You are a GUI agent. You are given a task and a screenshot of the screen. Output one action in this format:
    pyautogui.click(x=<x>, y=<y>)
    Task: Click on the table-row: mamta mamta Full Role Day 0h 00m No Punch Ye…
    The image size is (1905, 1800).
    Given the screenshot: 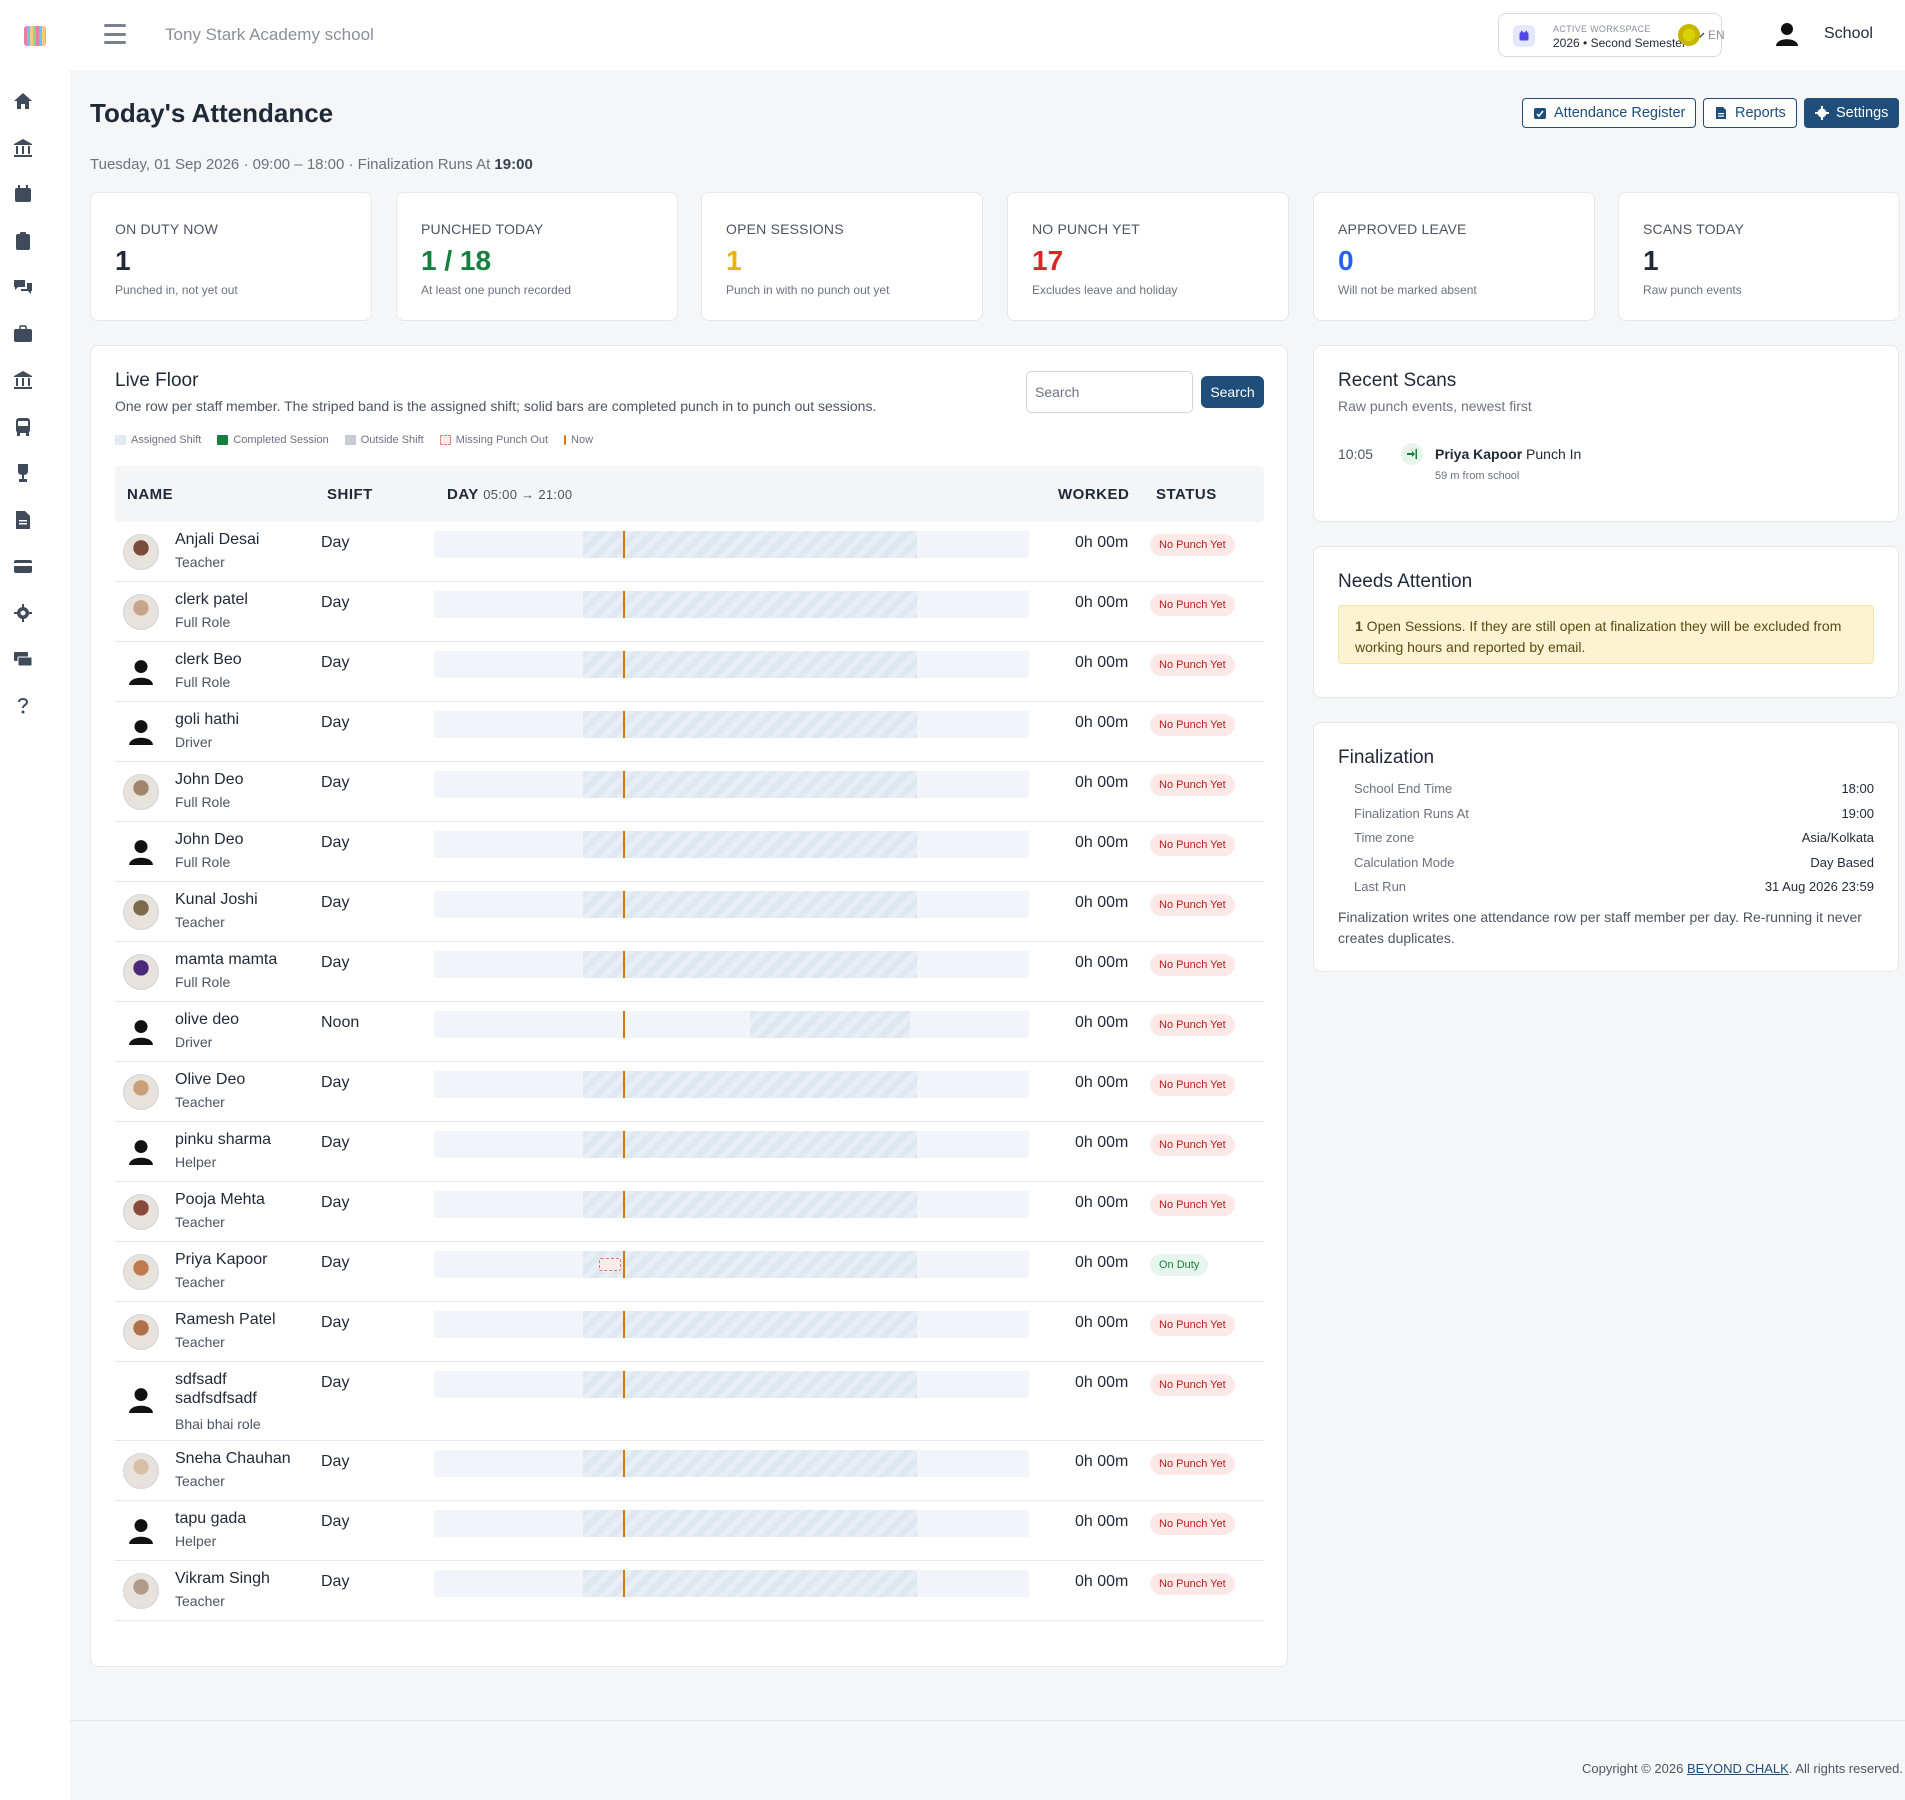 What is the action you would take?
    pyautogui.click(x=689, y=972)
    